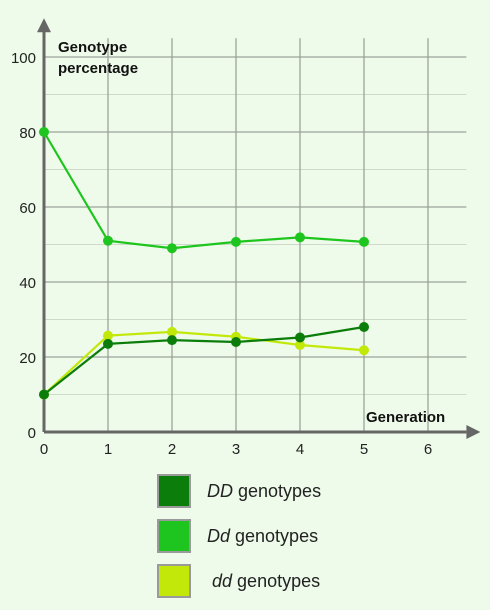  Describe the element at coordinates (236, 449) in the screenshot. I see `x-tick-label: 3` at that location.